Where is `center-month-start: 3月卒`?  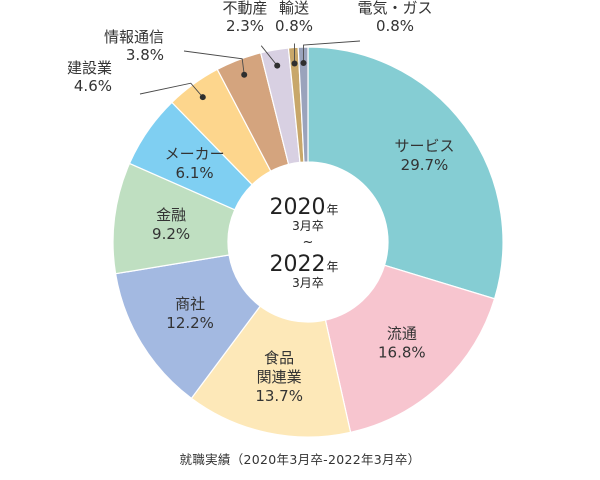
center-month-start: 3月卒 is located at coordinates (308, 226).